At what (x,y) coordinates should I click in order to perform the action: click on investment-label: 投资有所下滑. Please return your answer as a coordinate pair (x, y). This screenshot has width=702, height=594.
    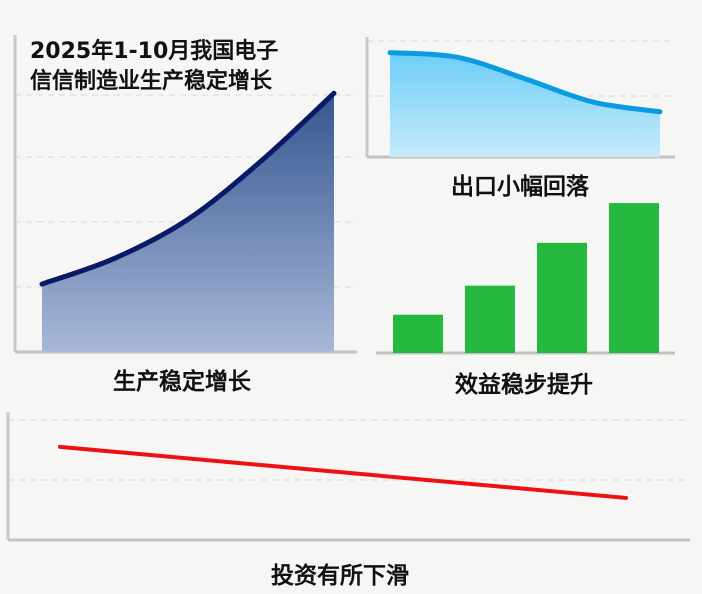
    Looking at the image, I should click on (340, 575).